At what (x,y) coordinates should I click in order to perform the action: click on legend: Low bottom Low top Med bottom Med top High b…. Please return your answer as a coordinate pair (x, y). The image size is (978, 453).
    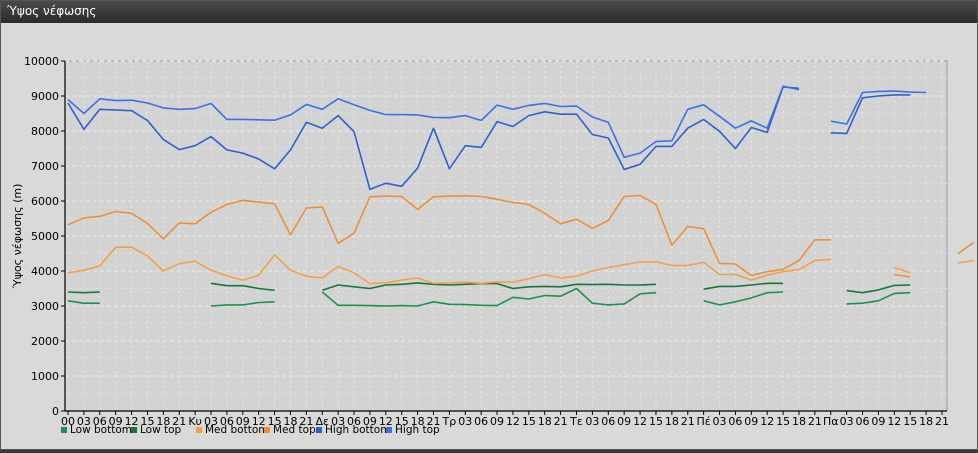
    Looking at the image, I should click on (250, 430).